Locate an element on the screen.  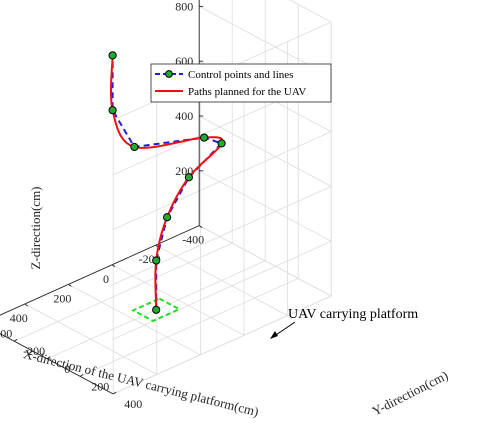
x-tick-label: -400 is located at coordinates (193, 240).